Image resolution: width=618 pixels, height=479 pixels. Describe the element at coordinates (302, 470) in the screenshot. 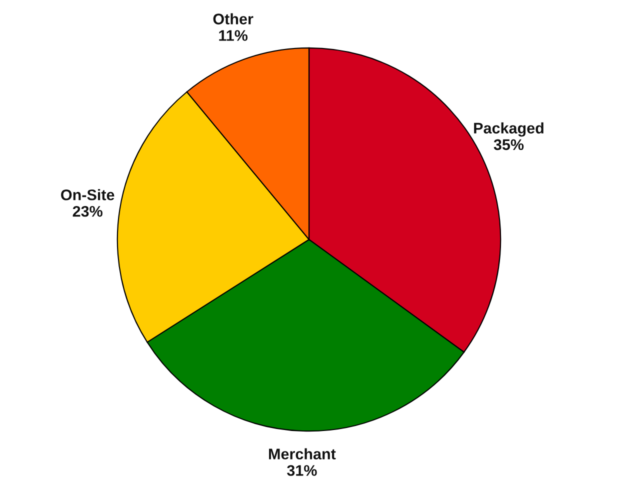

I see `data-label: 31%` at that location.